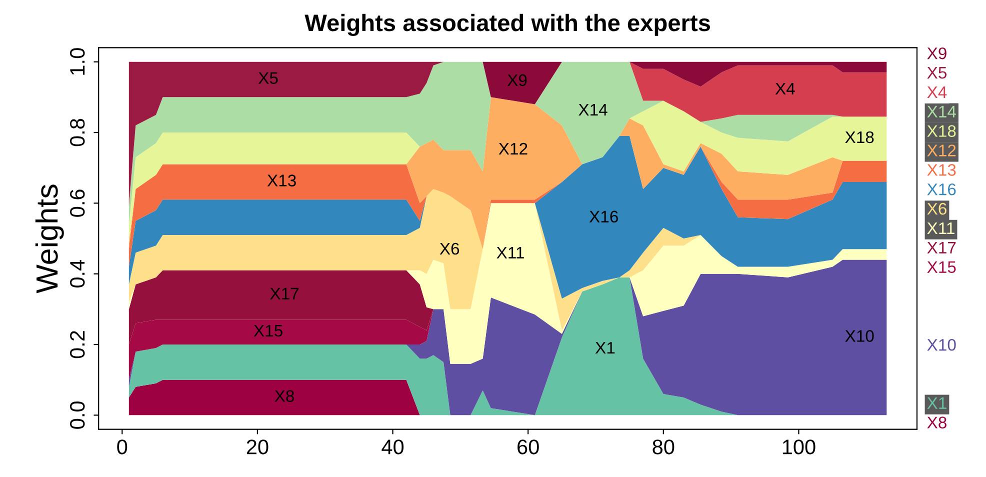 The width and height of the screenshot is (986, 477). What do you see at coordinates (257, 447) in the screenshot?
I see `x-tick-label: 20` at bounding box center [257, 447].